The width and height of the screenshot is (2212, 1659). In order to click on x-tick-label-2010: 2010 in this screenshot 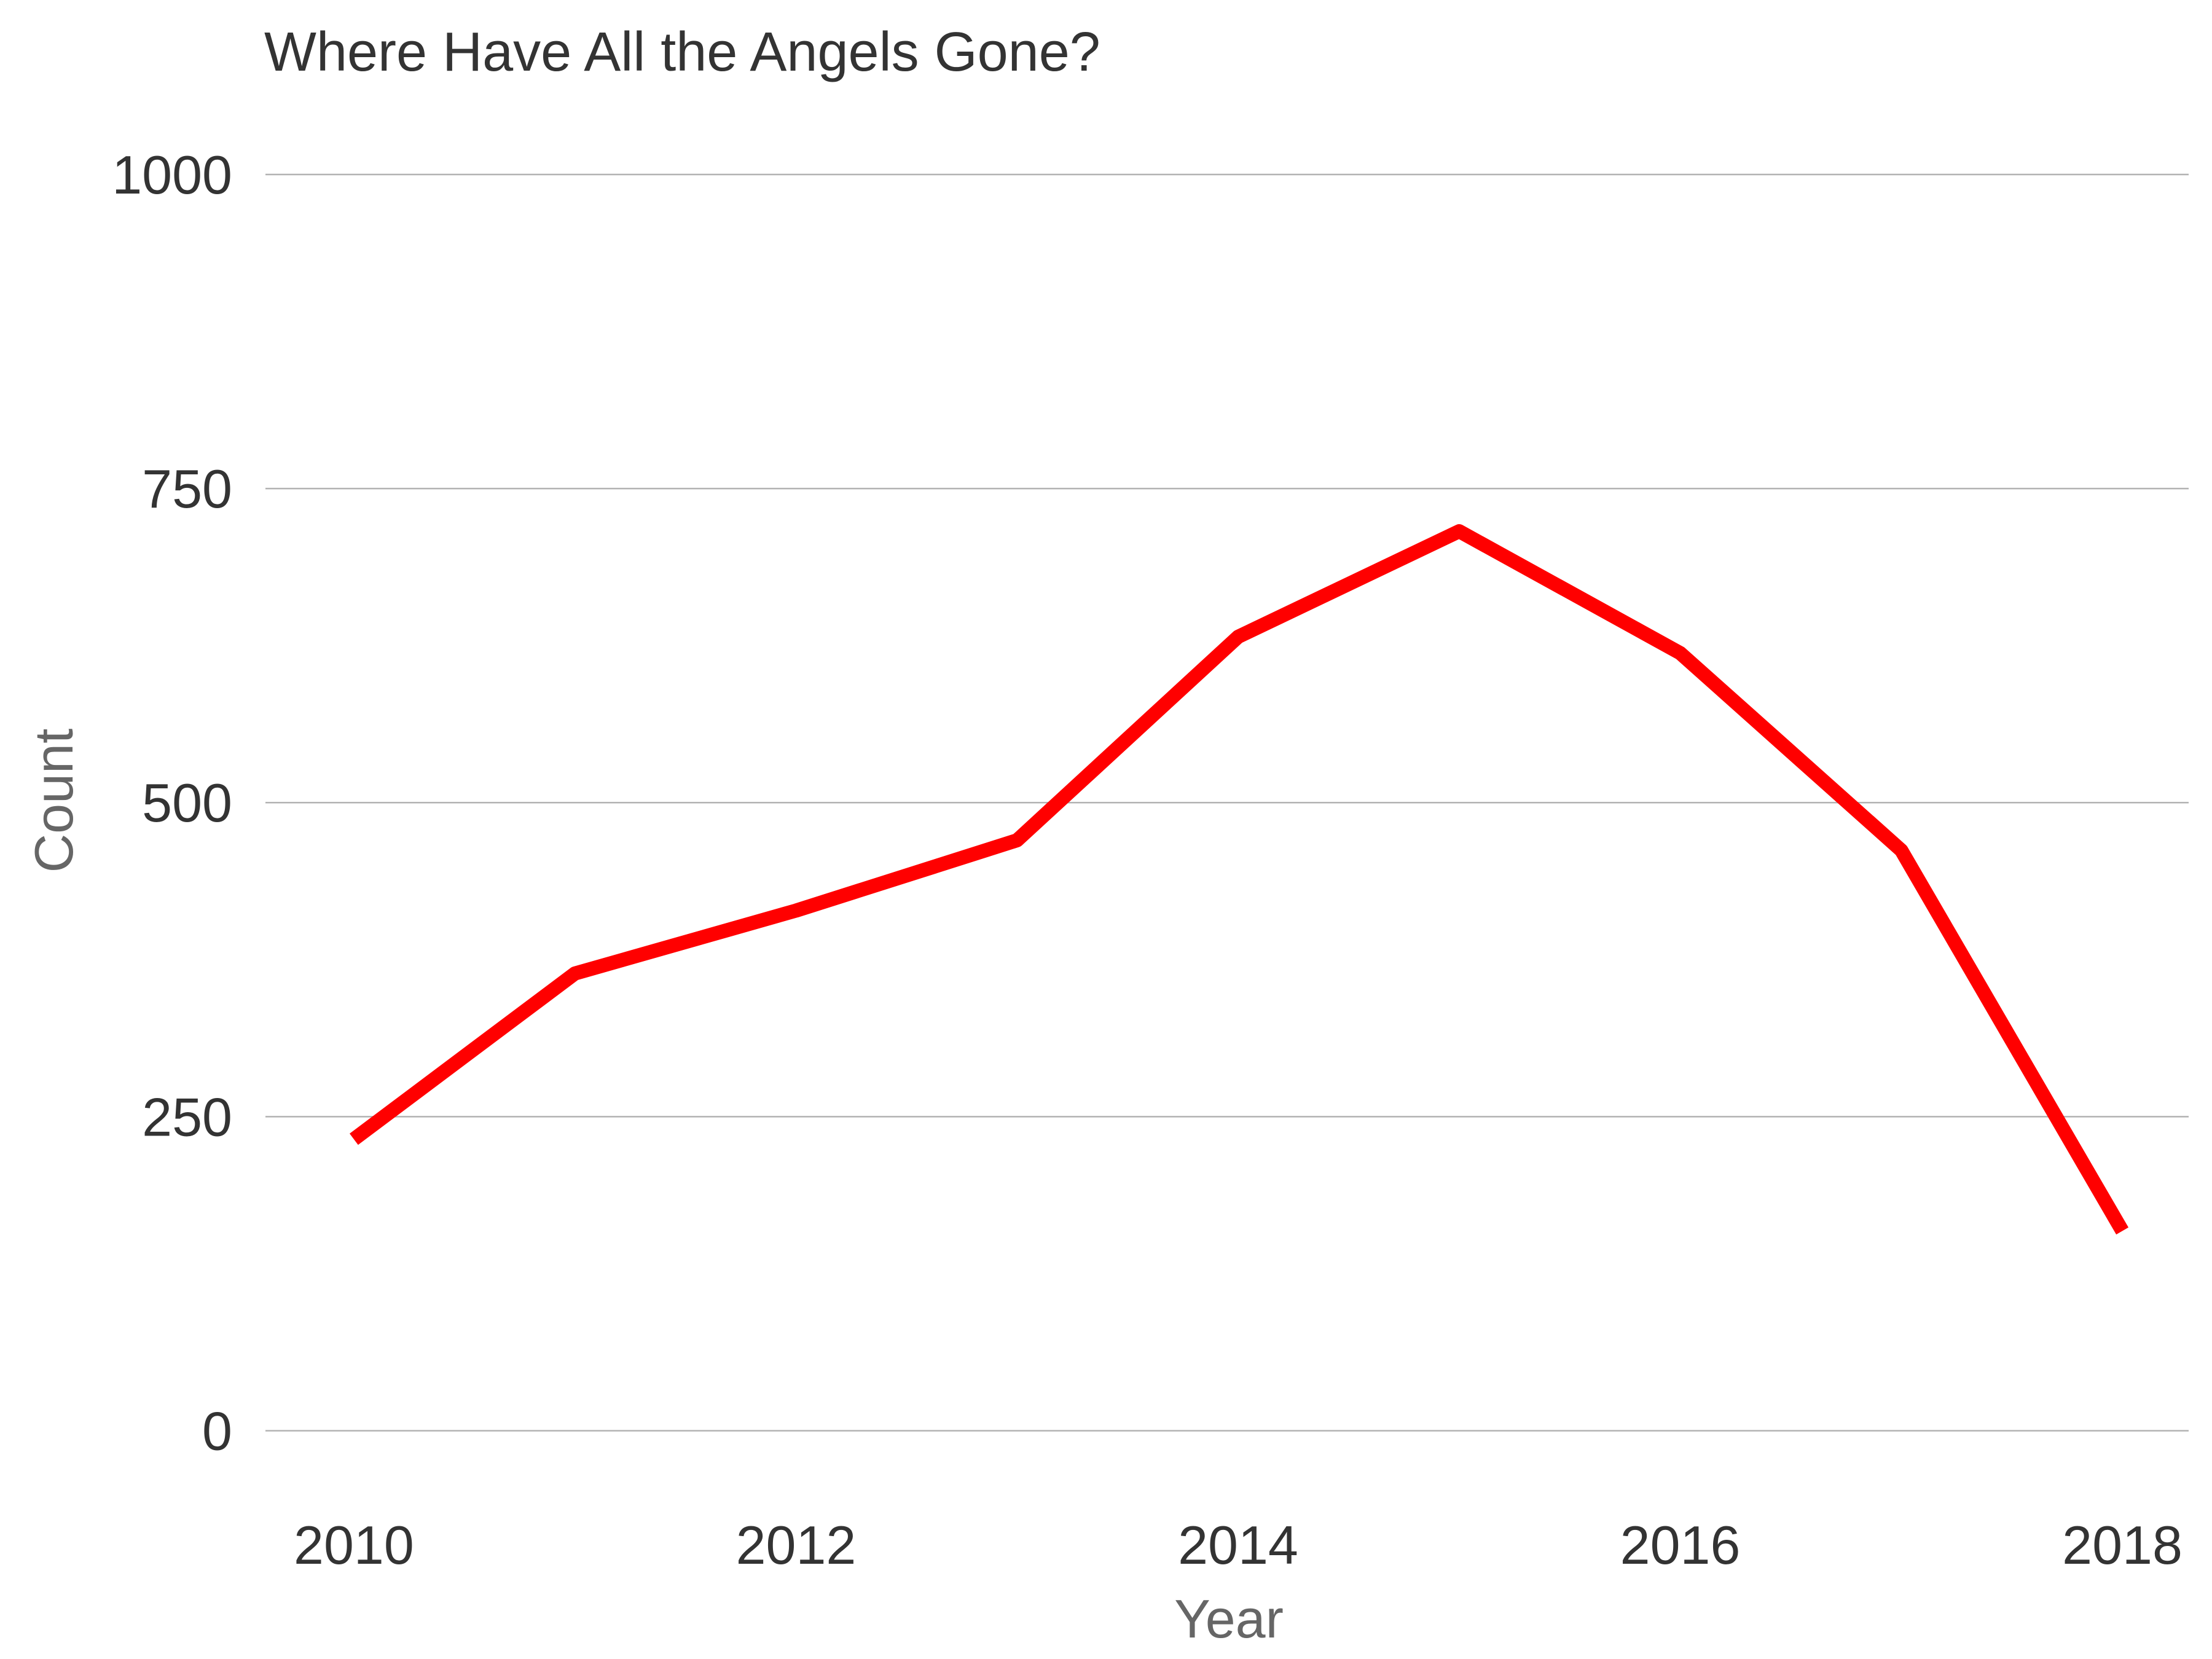, I will do `click(354, 1545)`.